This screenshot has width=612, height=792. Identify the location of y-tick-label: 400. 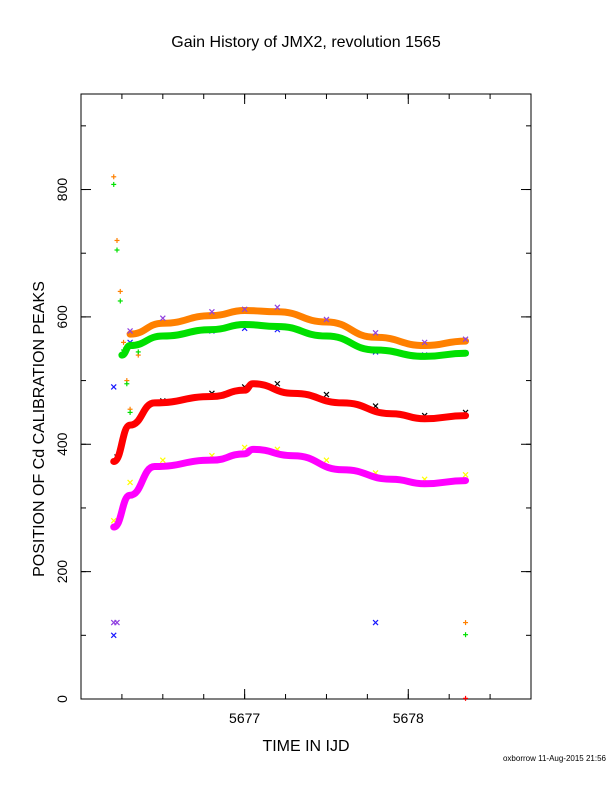
(62, 444).